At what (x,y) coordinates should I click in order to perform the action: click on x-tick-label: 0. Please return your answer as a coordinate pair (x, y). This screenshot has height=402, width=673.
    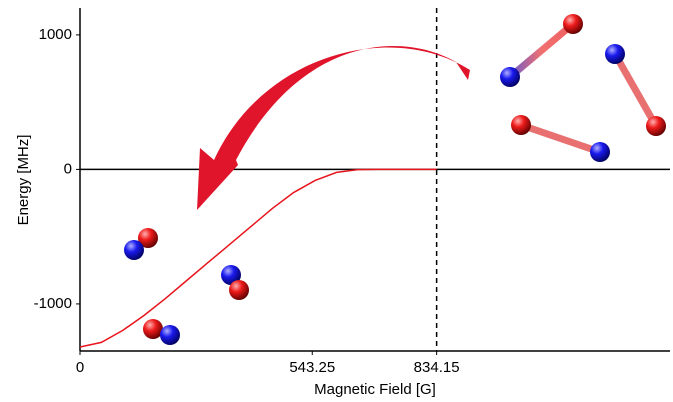
    Looking at the image, I should click on (80, 367).